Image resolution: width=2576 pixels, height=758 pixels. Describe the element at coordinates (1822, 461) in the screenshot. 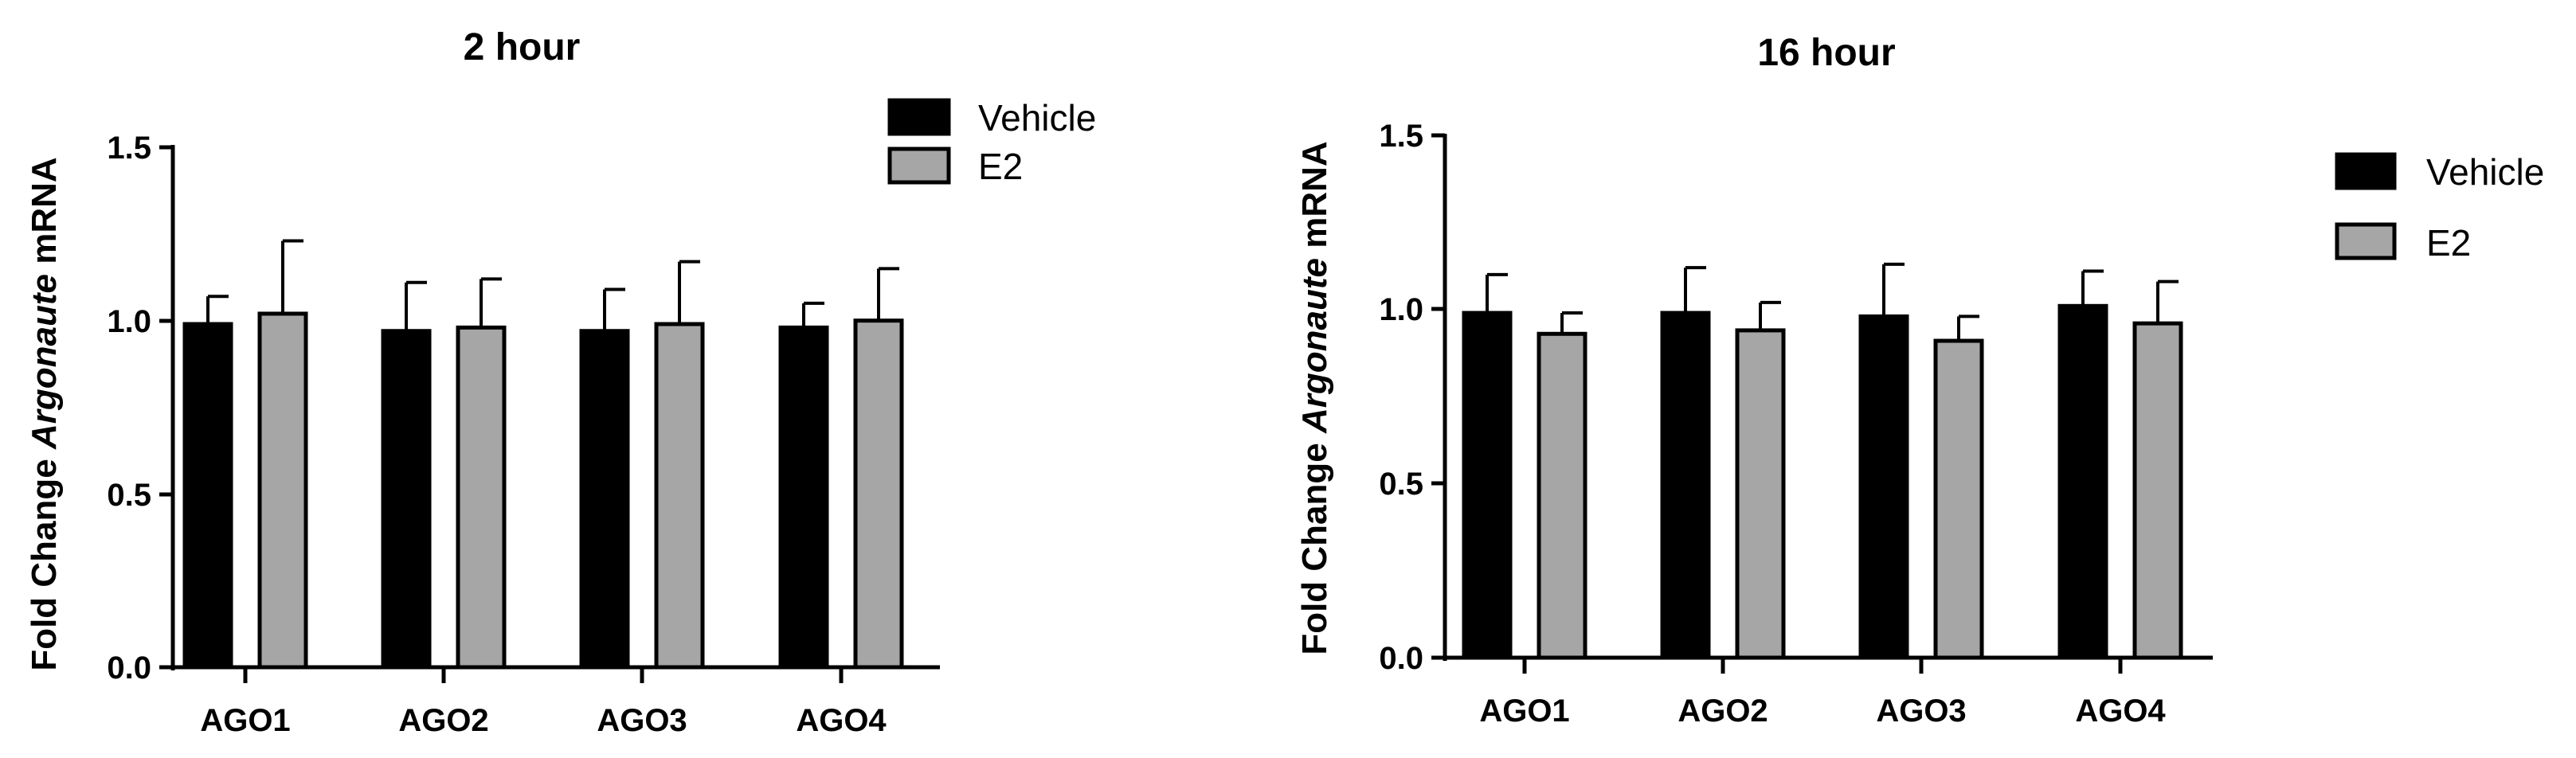

I see `bars` at that location.